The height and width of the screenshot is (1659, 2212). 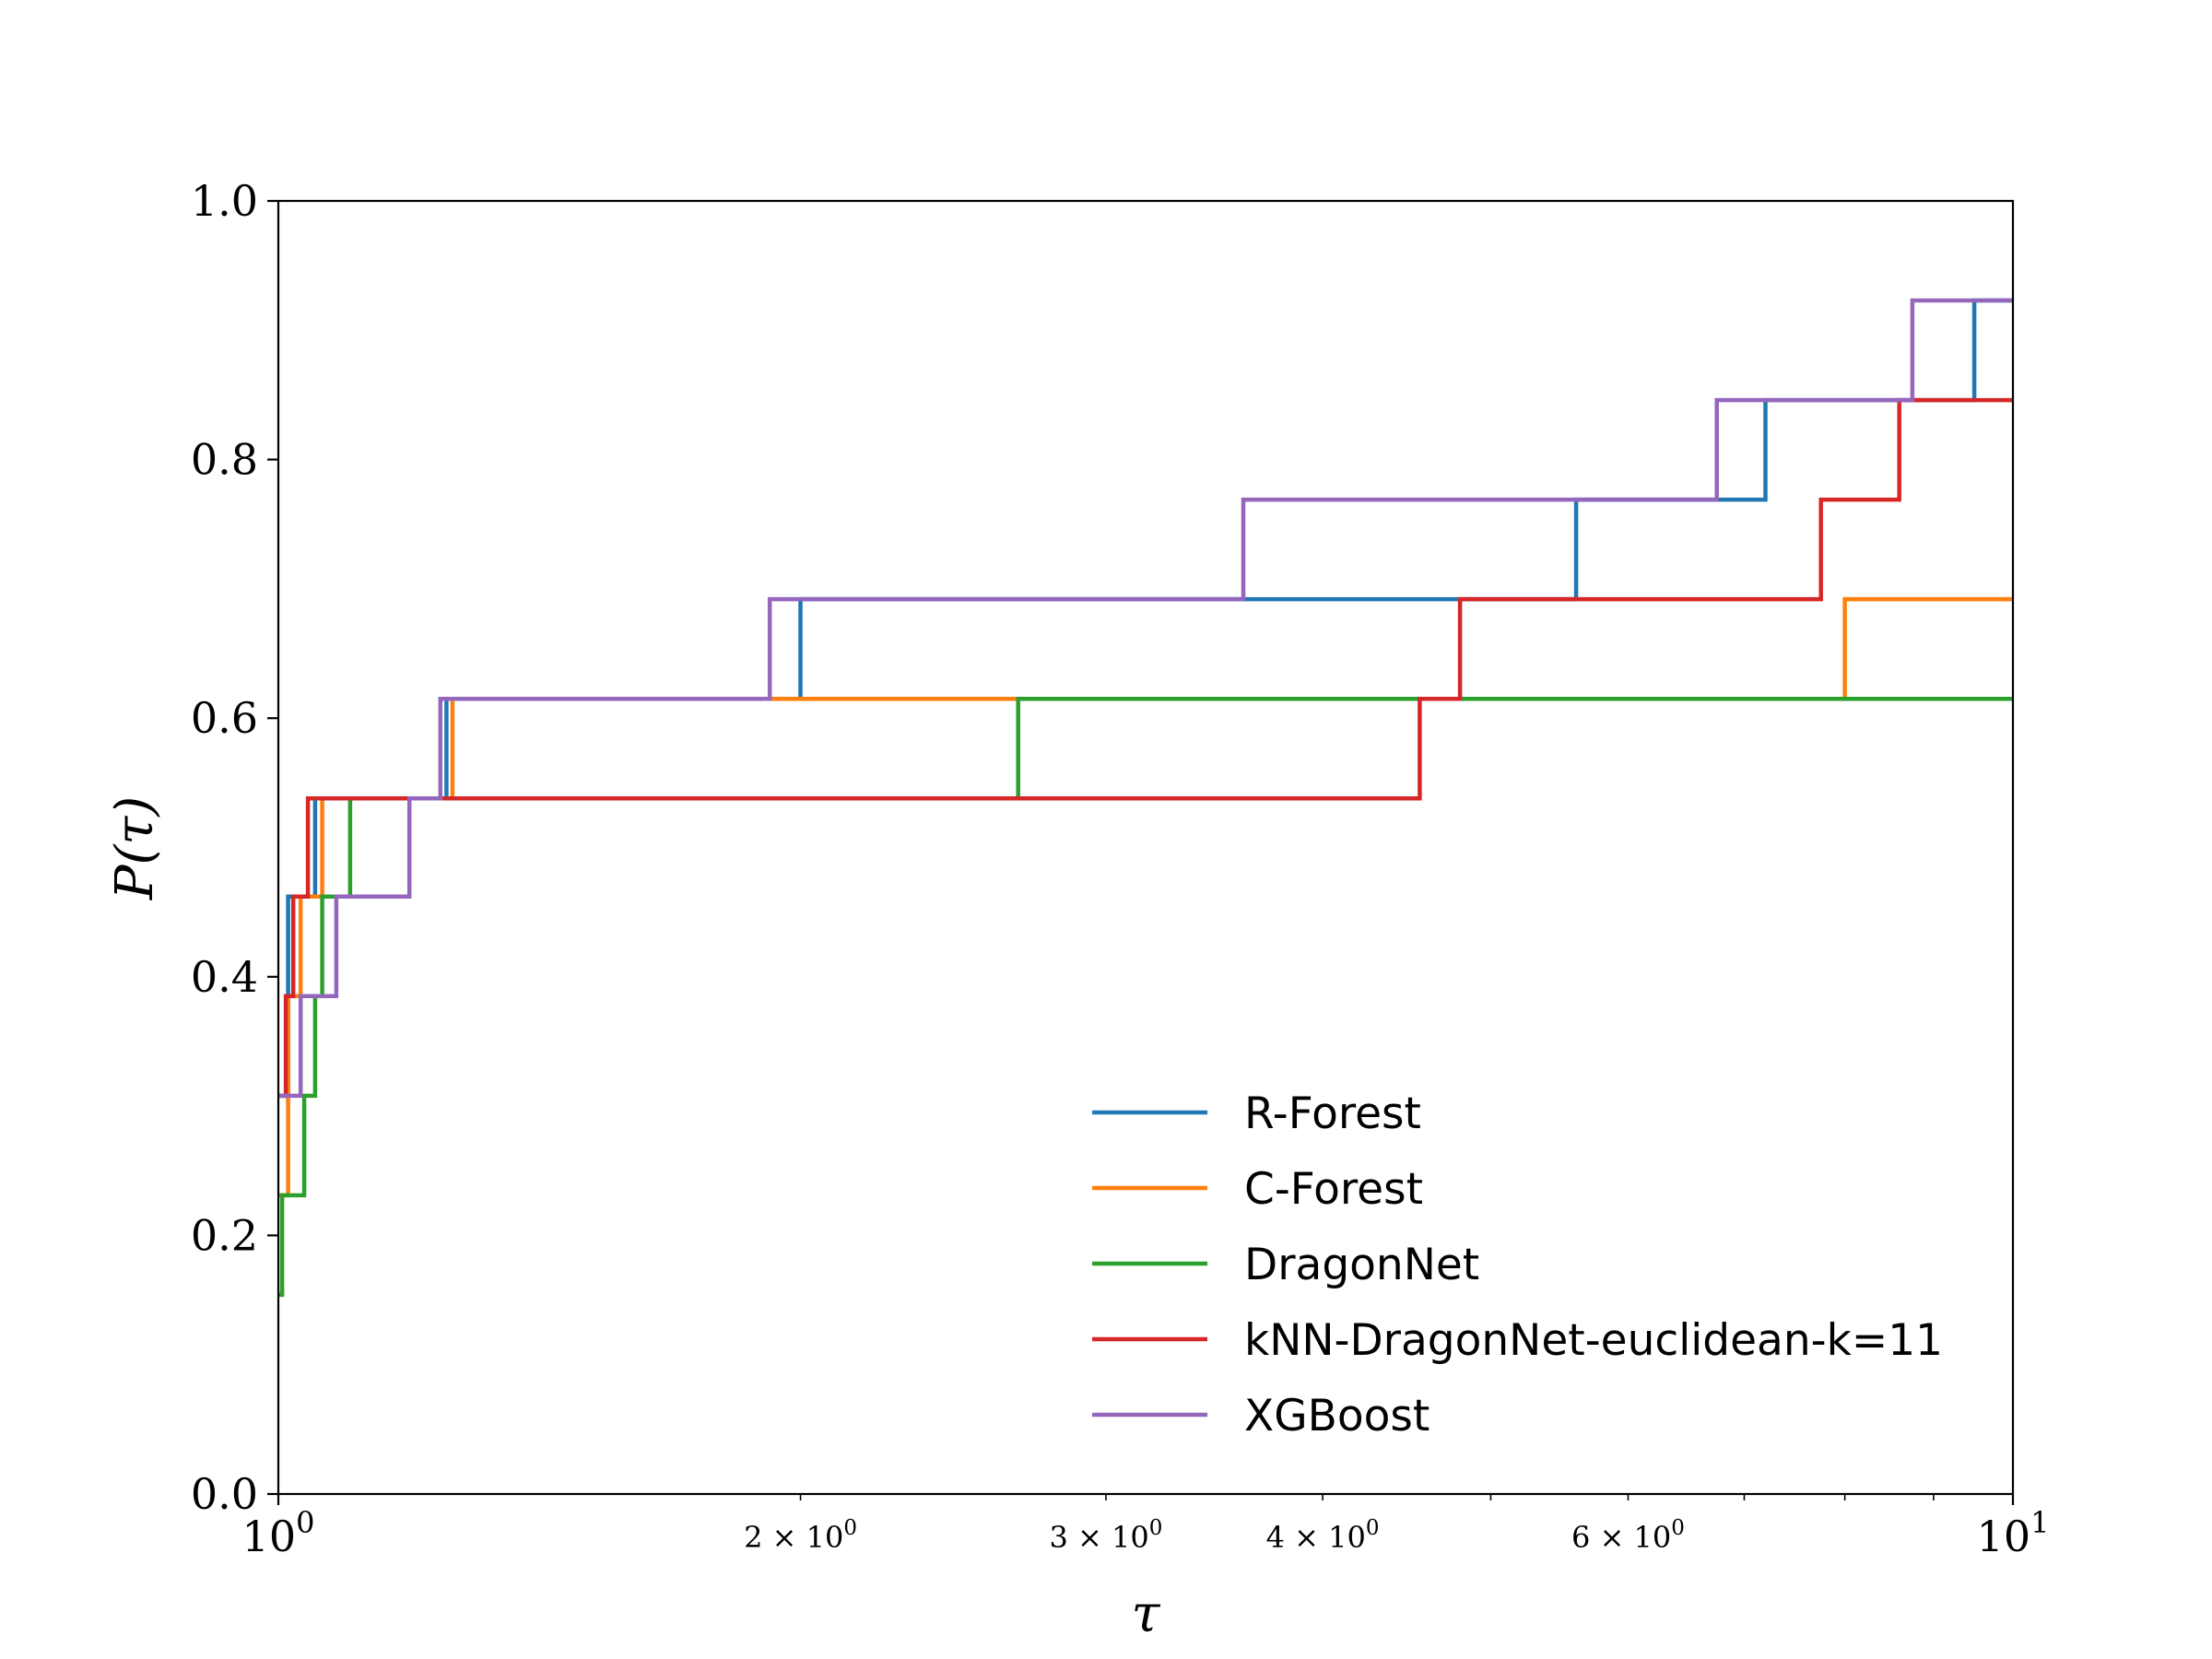 What do you see at coordinates (1106, 1535) in the screenshot?
I see `x-minor-tick-label-1: 3 × 100` at bounding box center [1106, 1535].